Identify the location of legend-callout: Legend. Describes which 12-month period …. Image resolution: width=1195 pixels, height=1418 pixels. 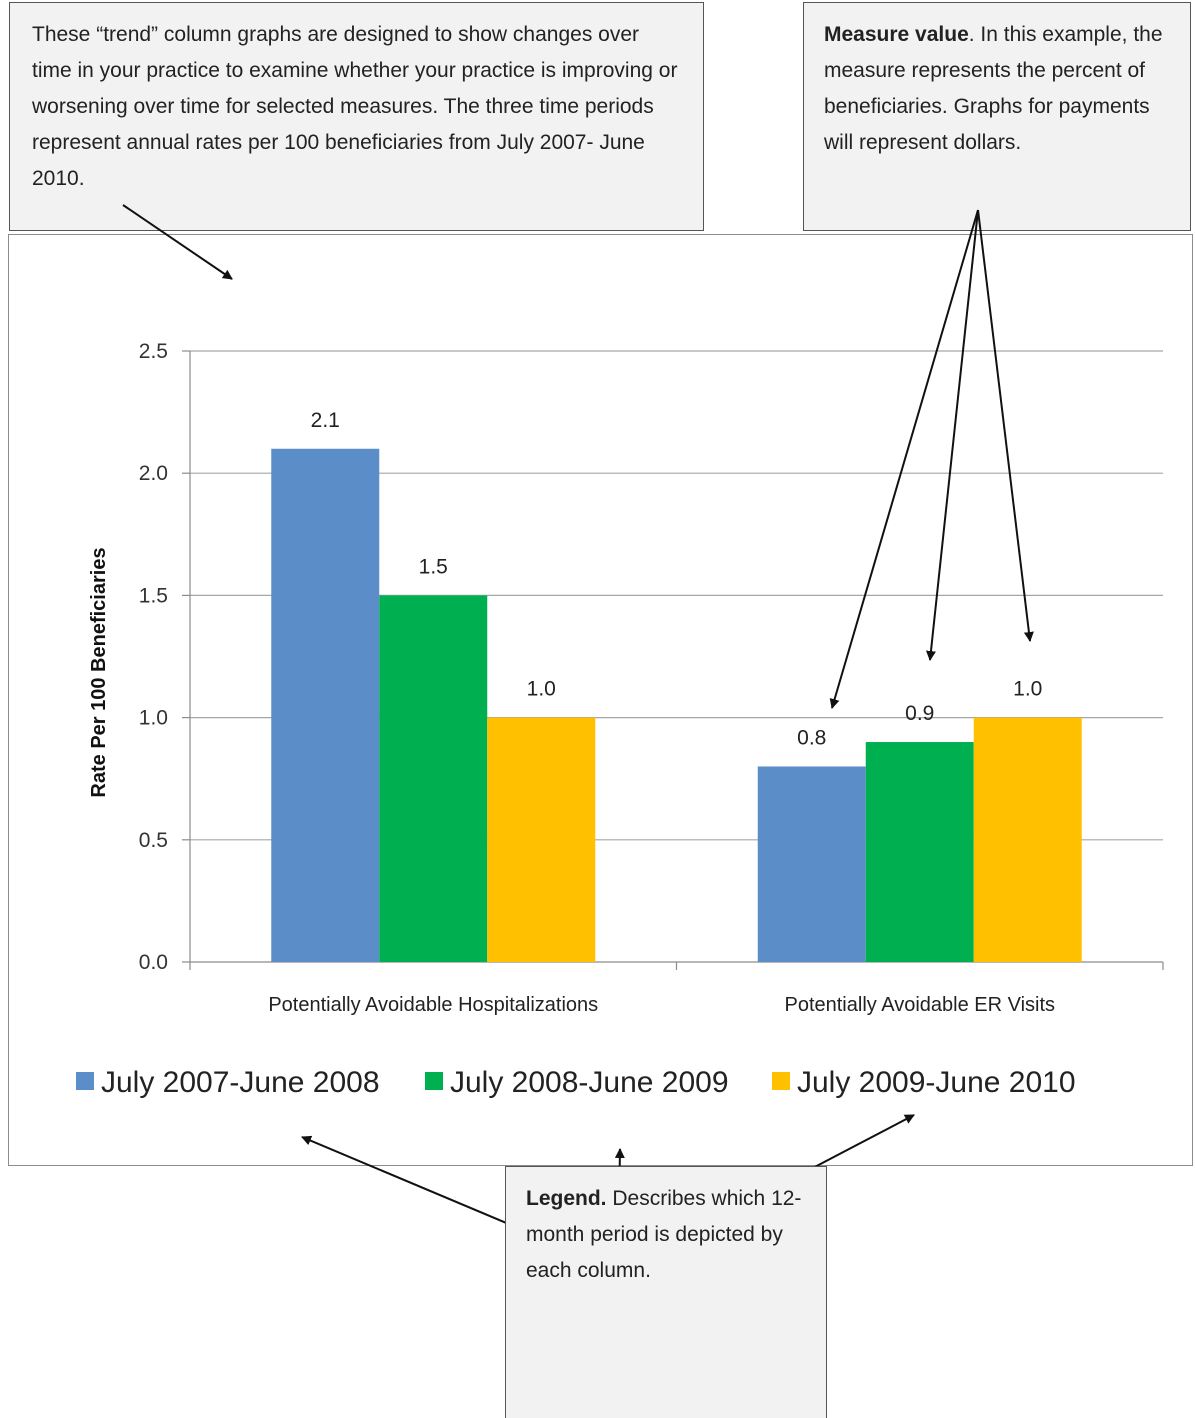
(666, 1292).